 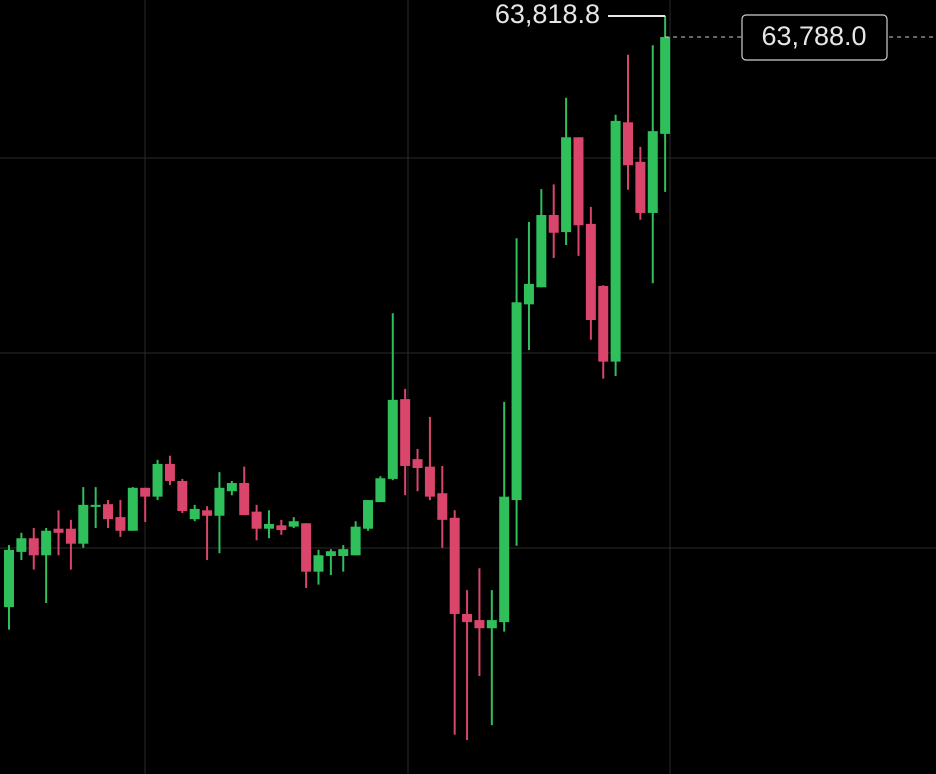 I want to click on high-label: 63,818.8, so click(x=547, y=14).